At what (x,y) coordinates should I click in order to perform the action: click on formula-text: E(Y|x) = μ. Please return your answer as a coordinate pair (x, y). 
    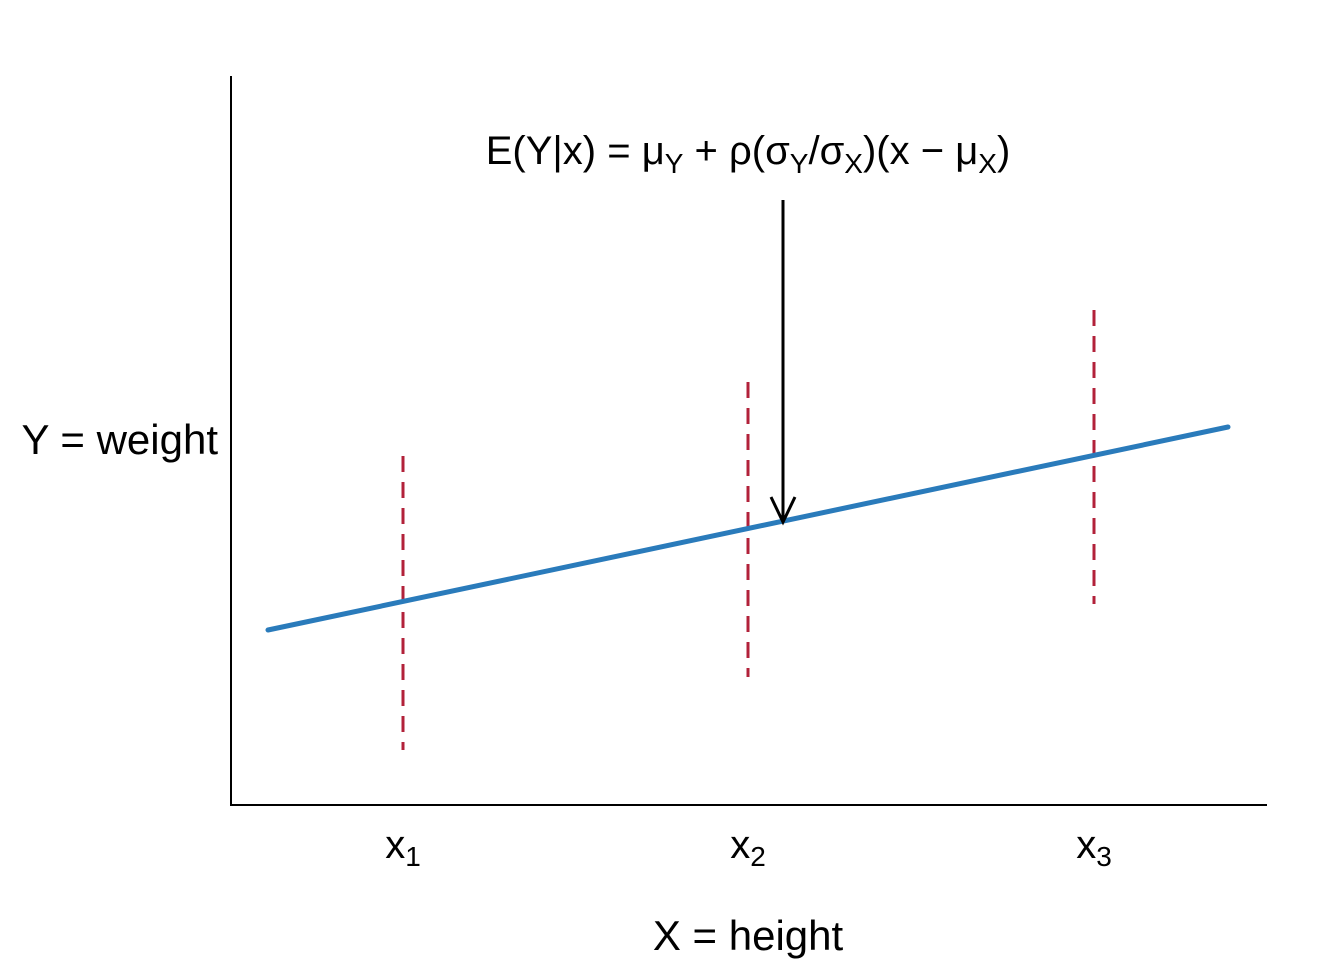
    Looking at the image, I should click on (575, 151).